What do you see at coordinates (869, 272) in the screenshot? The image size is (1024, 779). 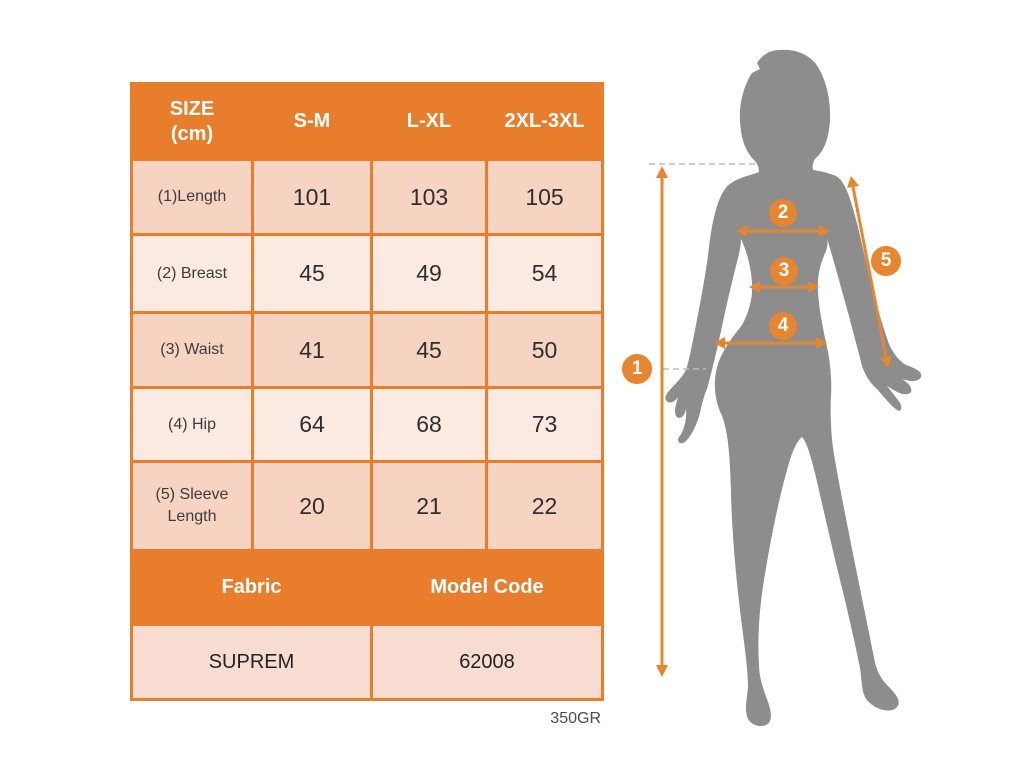 I see `sleeve-arrow` at bounding box center [869, 272].